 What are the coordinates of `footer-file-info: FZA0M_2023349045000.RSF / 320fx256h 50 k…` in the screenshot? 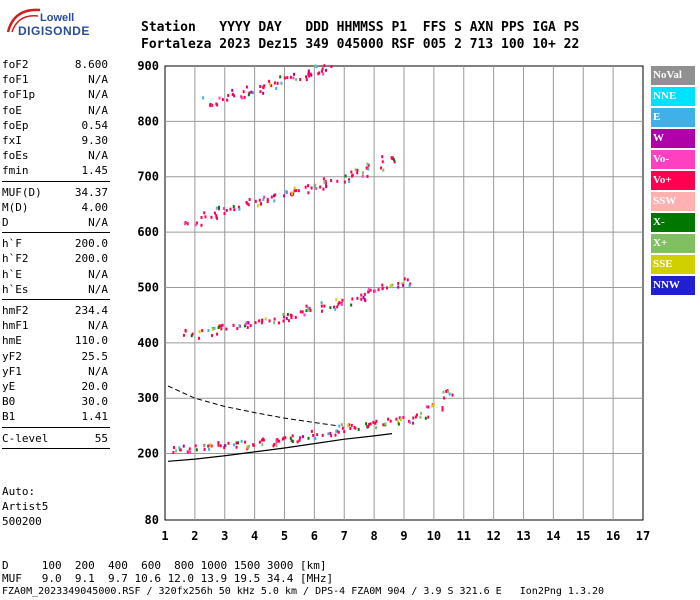 It's located at (303, 591).